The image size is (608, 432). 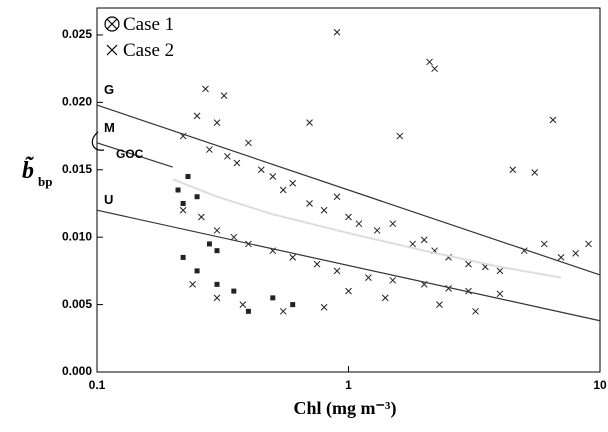 I want to click on legend-label: Case 2, so click(x=148, y=50).